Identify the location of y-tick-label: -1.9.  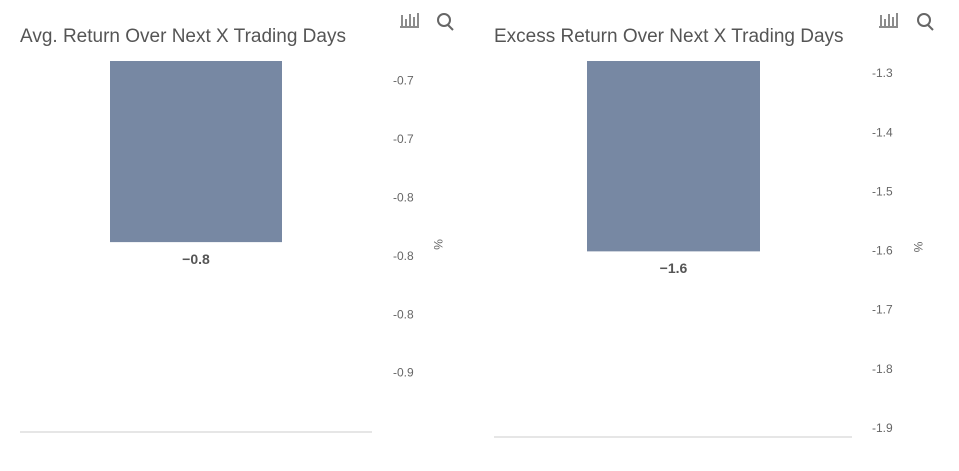
(882, 428).